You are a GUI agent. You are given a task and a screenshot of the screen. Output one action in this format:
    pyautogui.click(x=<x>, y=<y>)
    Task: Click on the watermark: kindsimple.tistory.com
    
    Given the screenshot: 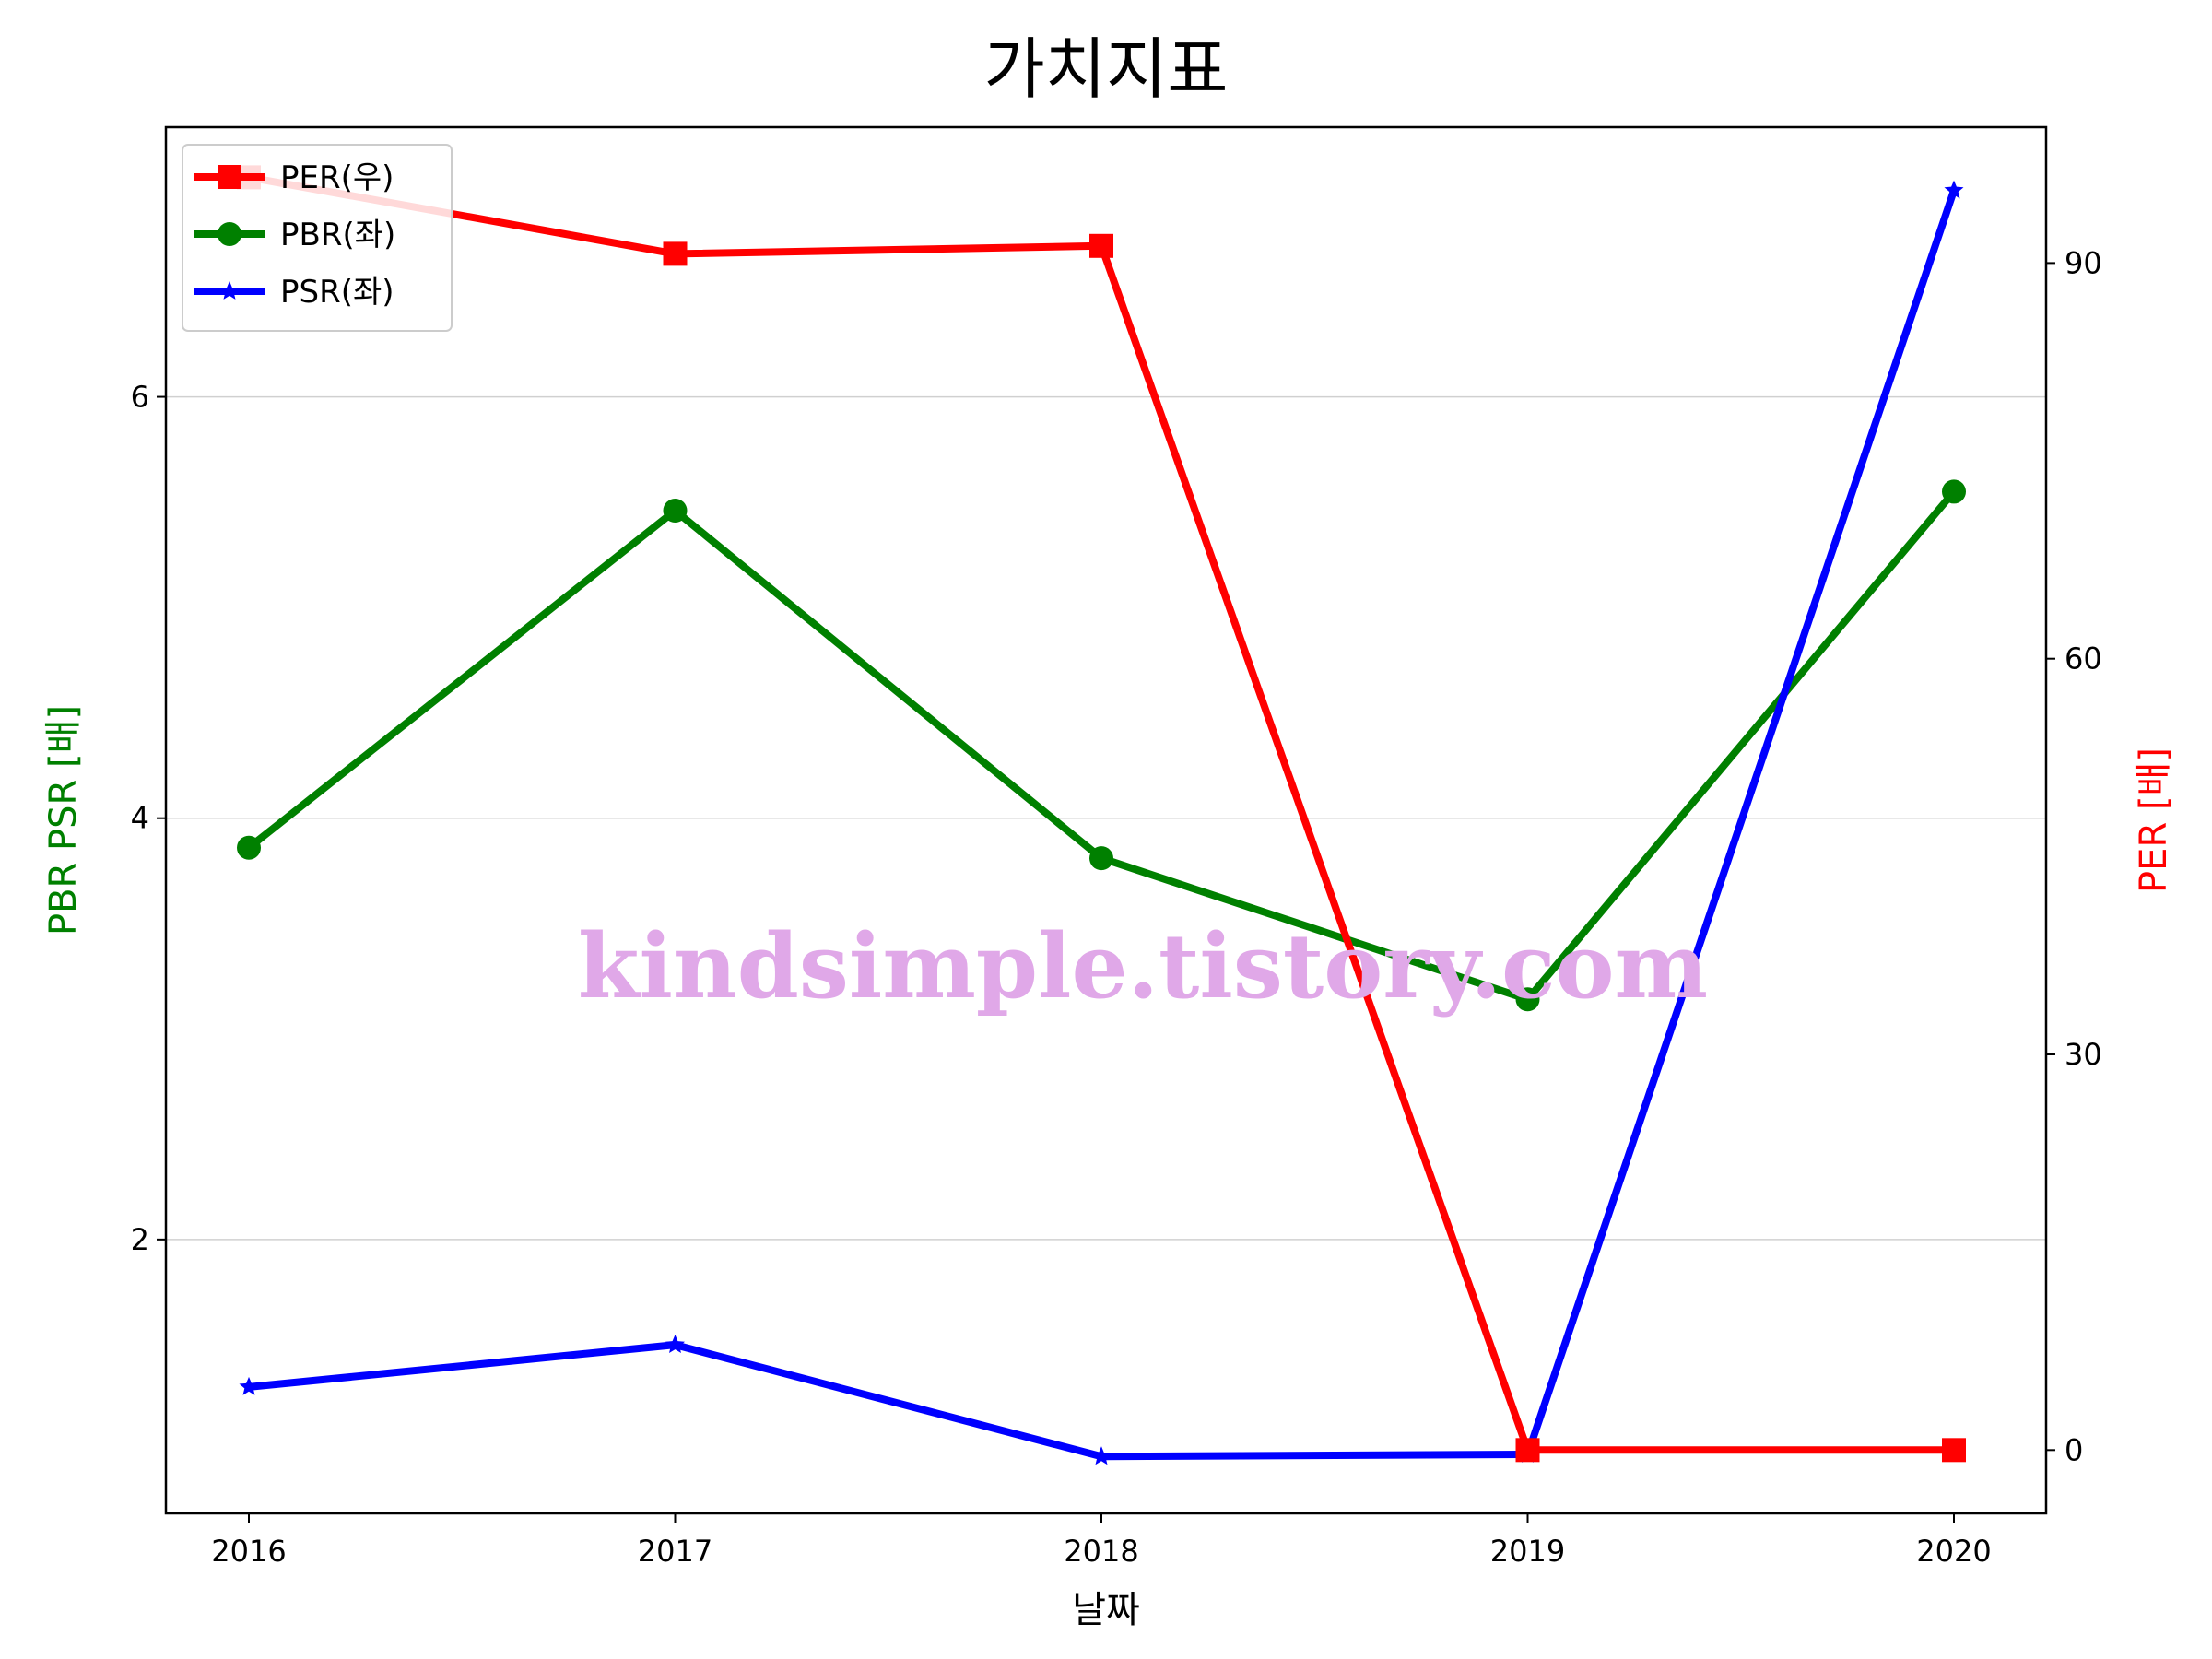 What is the action you would take?
    pyautogui.click(x=1143, y=966)
    